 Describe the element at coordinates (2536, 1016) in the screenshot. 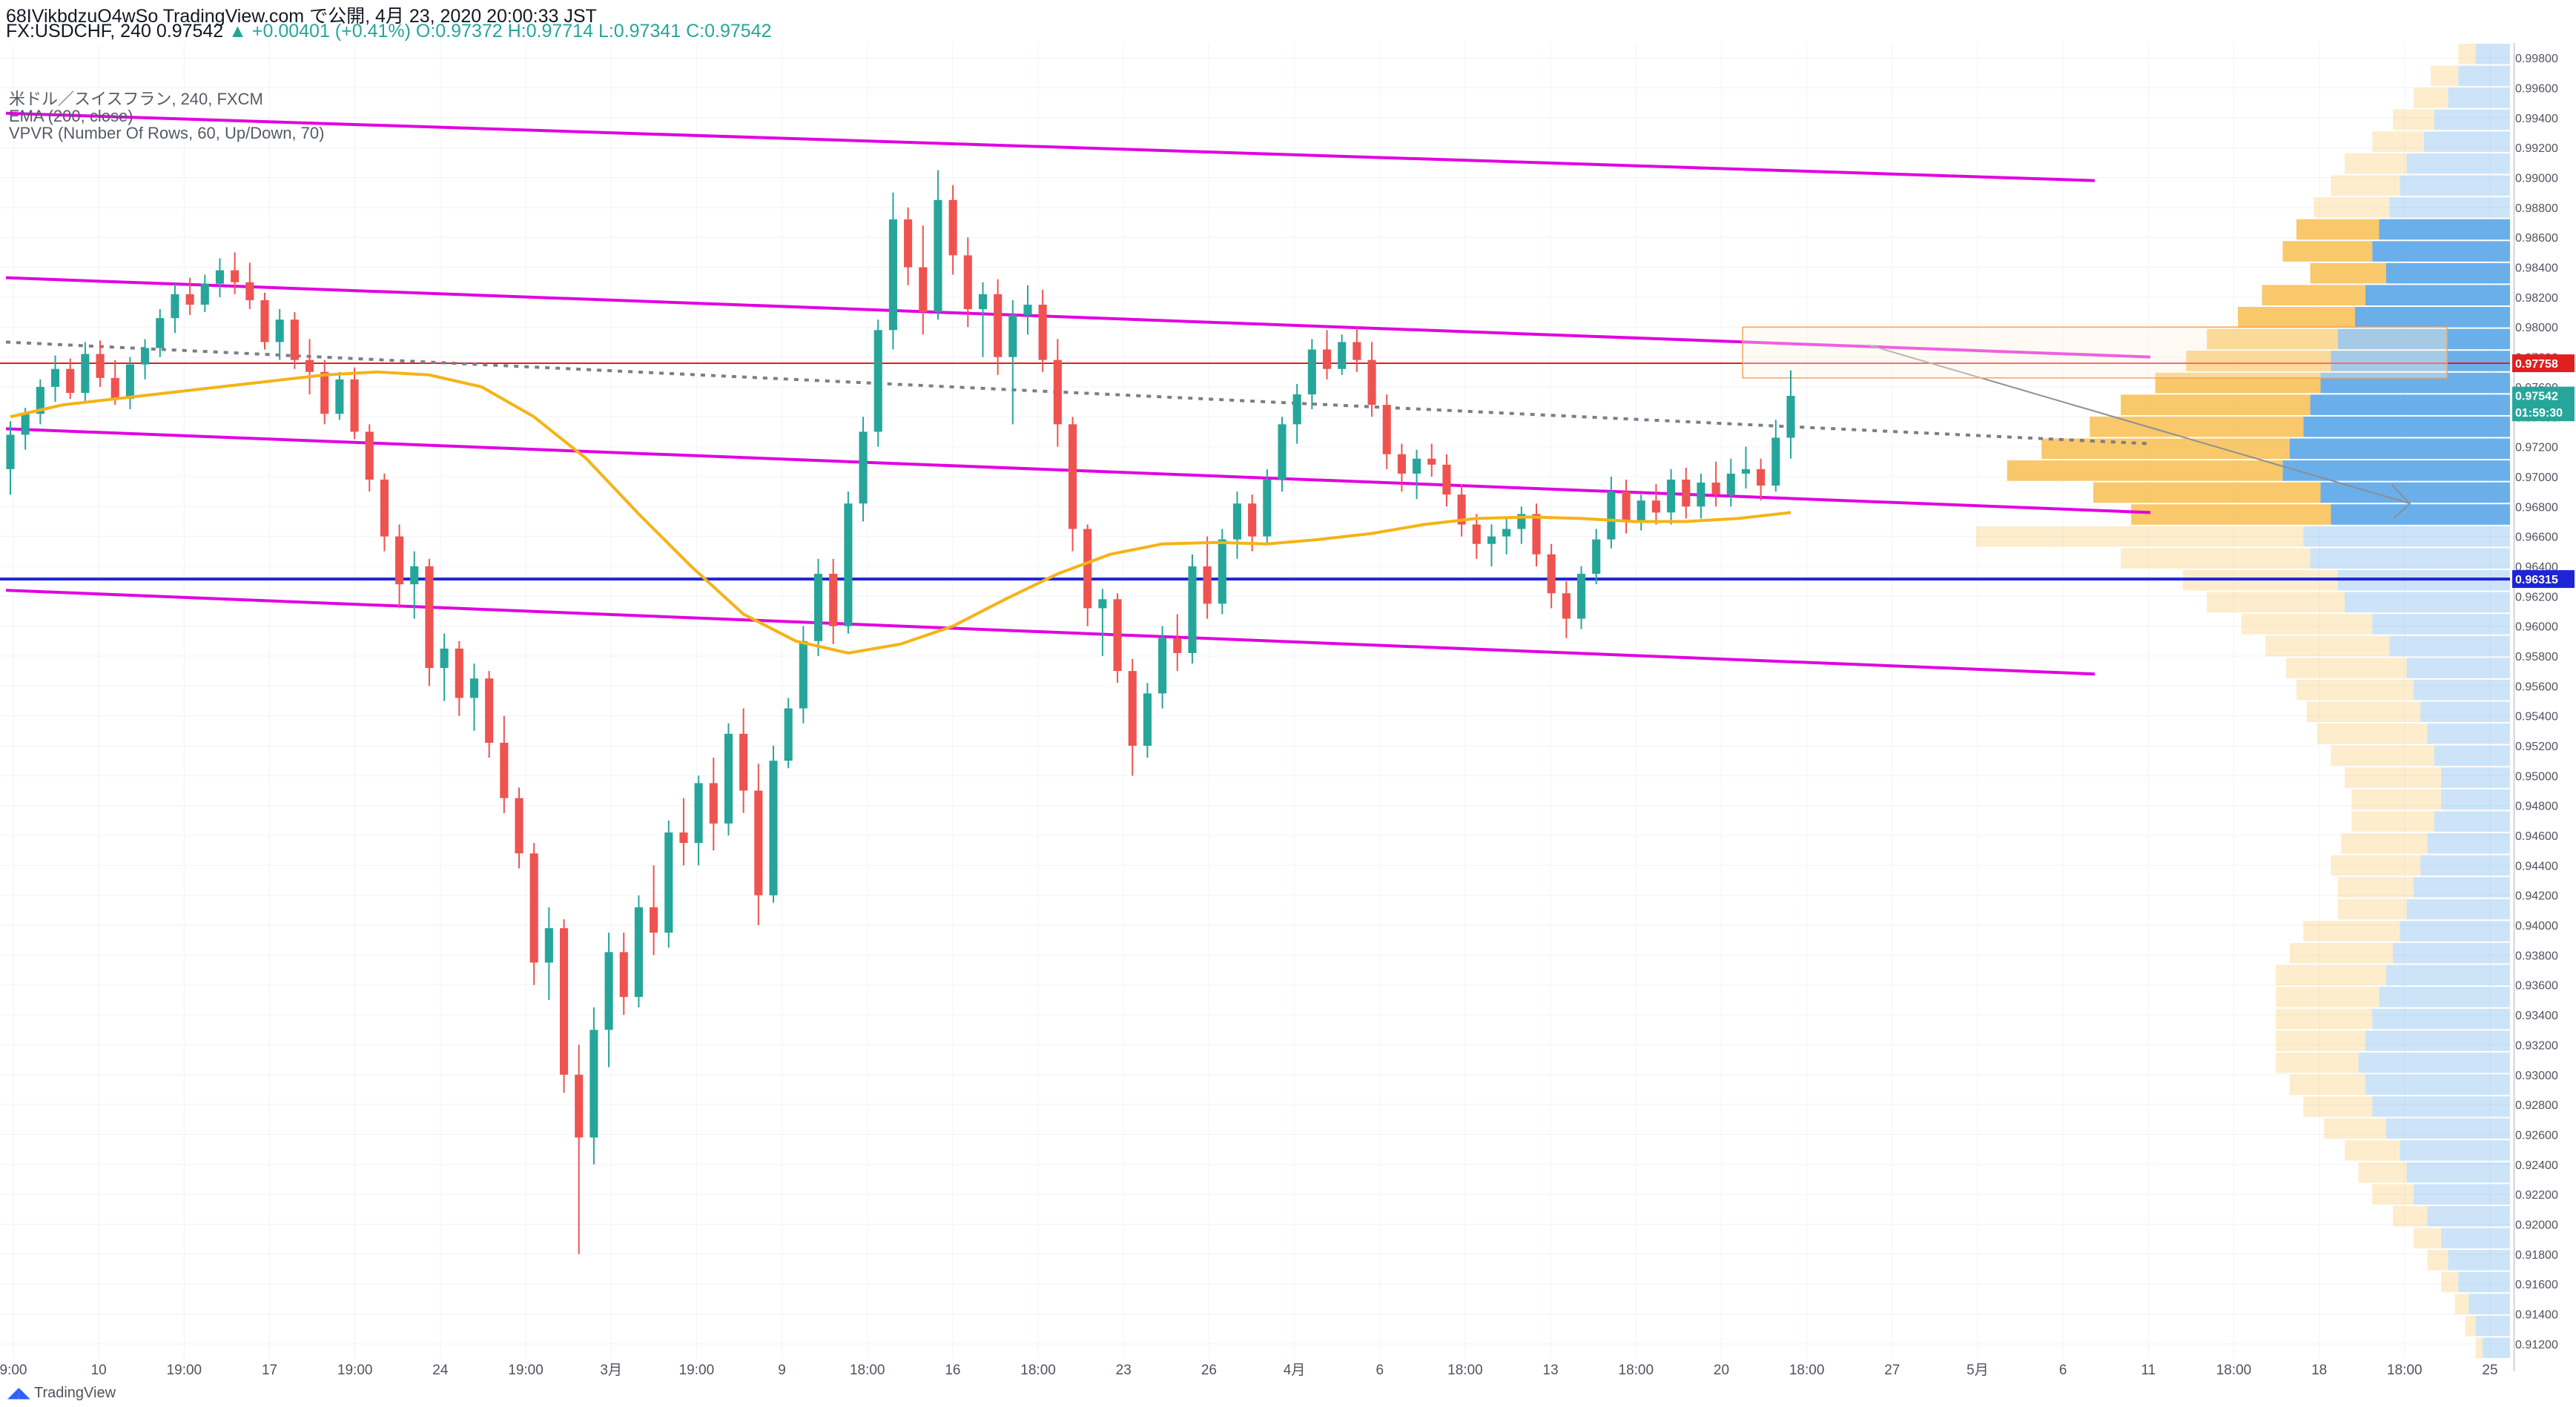

I see `price-tick-label: 0.93400` at that location.